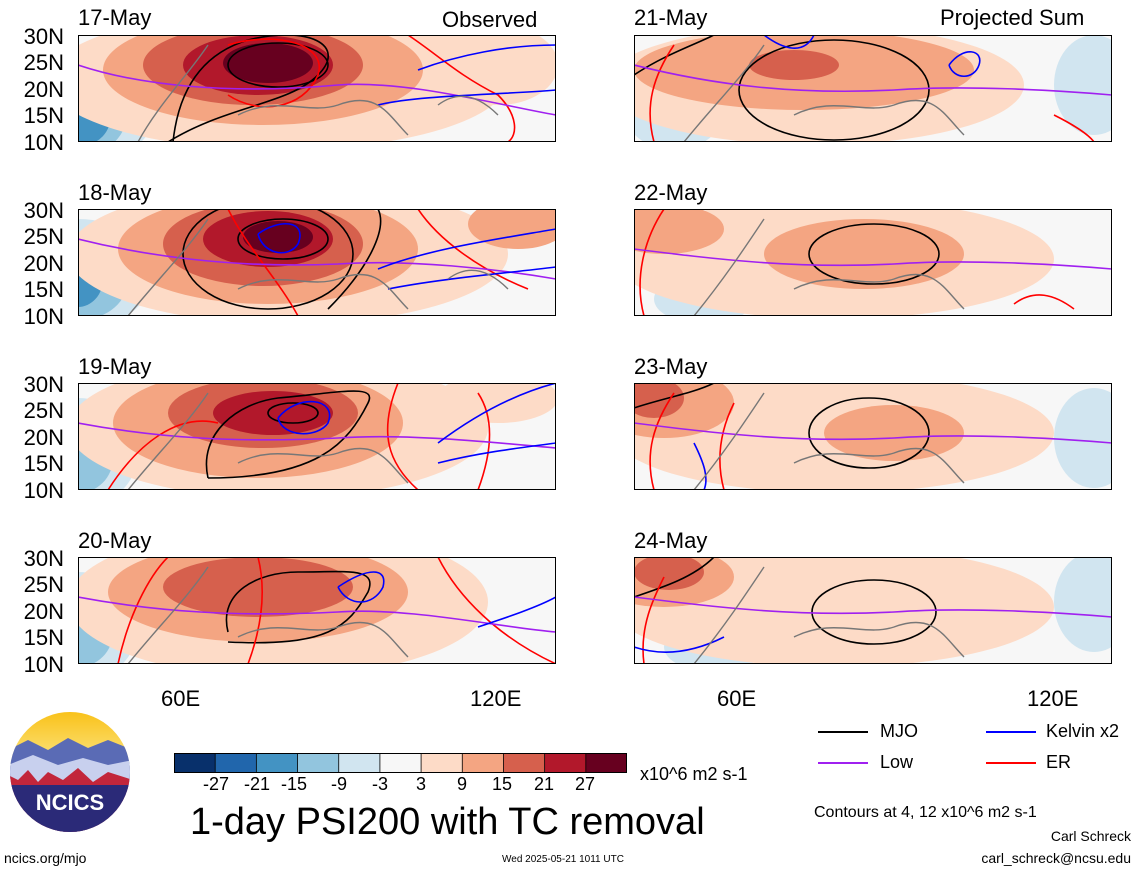  What do you see at coordinates (671, 192) in the screenshot?
I see `panel-date-label: 22-May` at bounding box center [671, 192].